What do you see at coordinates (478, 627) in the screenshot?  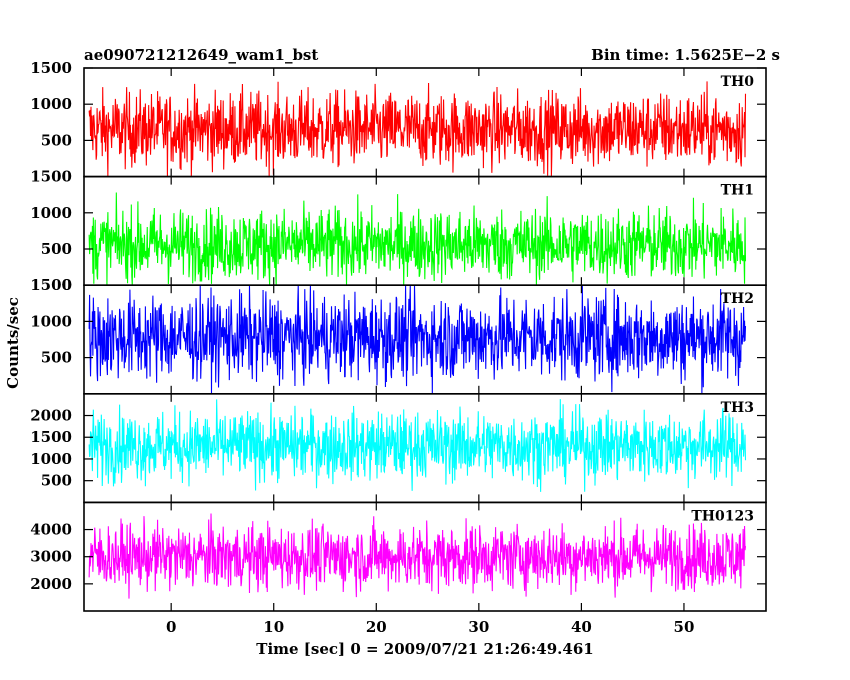 I see `x-tick-label: 30` at bounding box center [478, 627].